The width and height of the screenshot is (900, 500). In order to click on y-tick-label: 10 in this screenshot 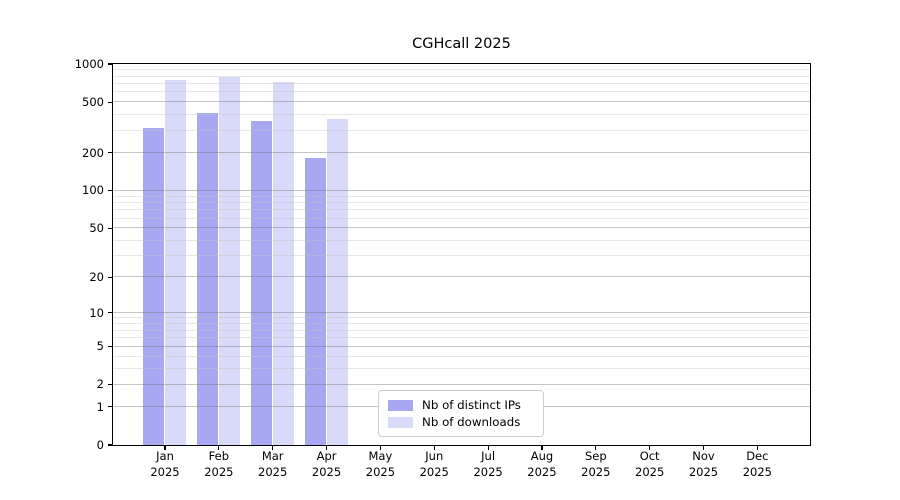, I will do `click(96, 312)`.